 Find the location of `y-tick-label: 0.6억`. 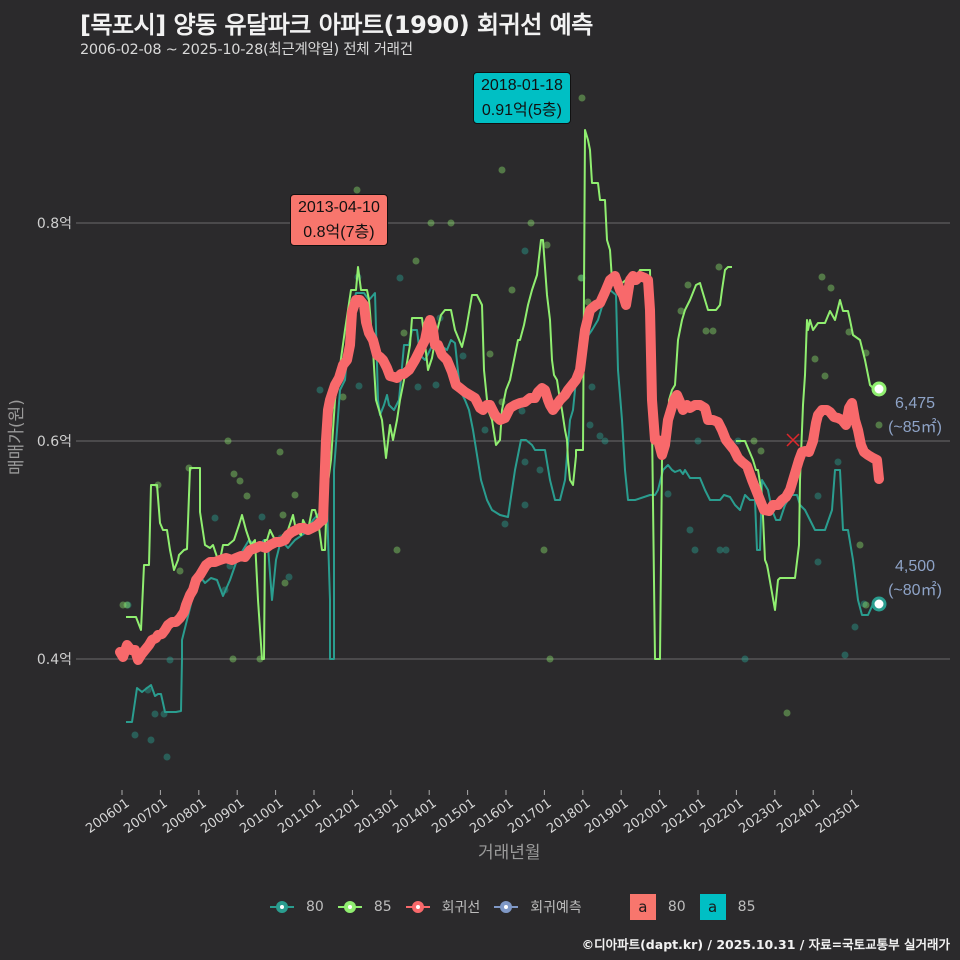

y-tick-label: 0.6억 is located at coordinates (54, 442).